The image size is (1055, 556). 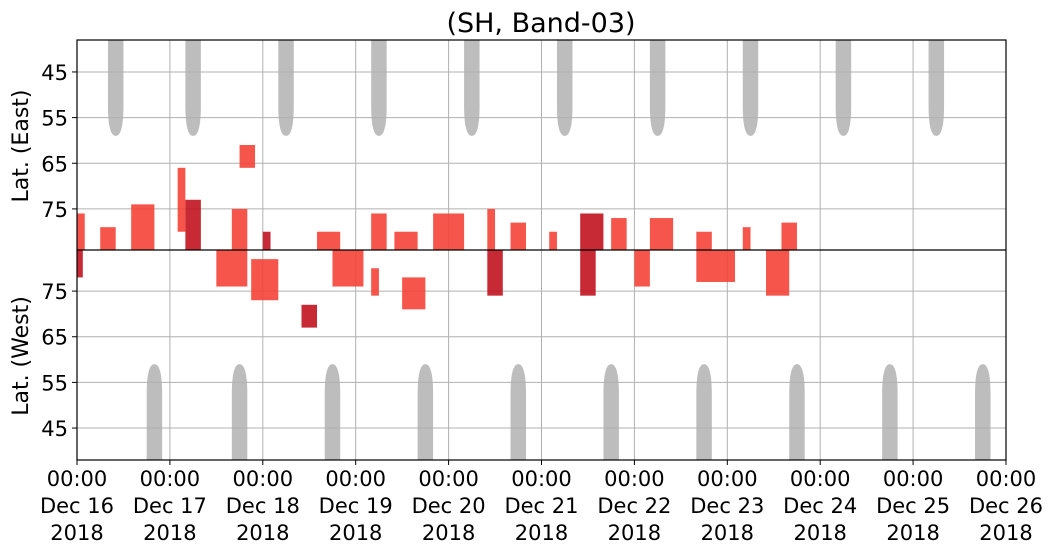 What do you see at coordinates (634, 506) in the screenshot?
I see `x-tick-label: Dec 22` at bounding box center [634, 506].